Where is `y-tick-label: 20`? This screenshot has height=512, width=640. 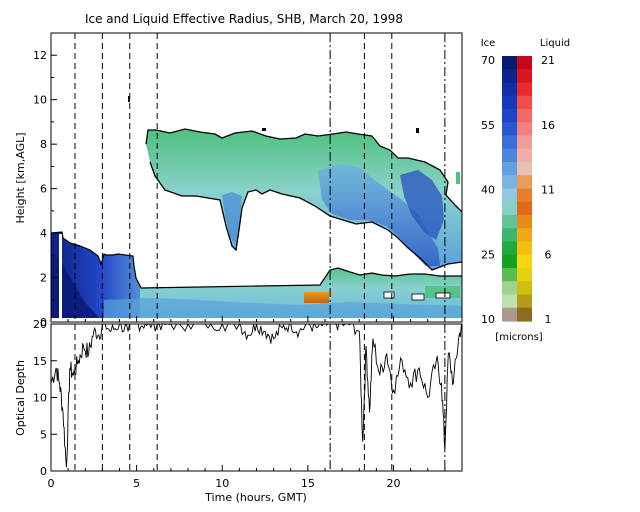
y-tick-label: 20 is located at coordinates (40, 324).